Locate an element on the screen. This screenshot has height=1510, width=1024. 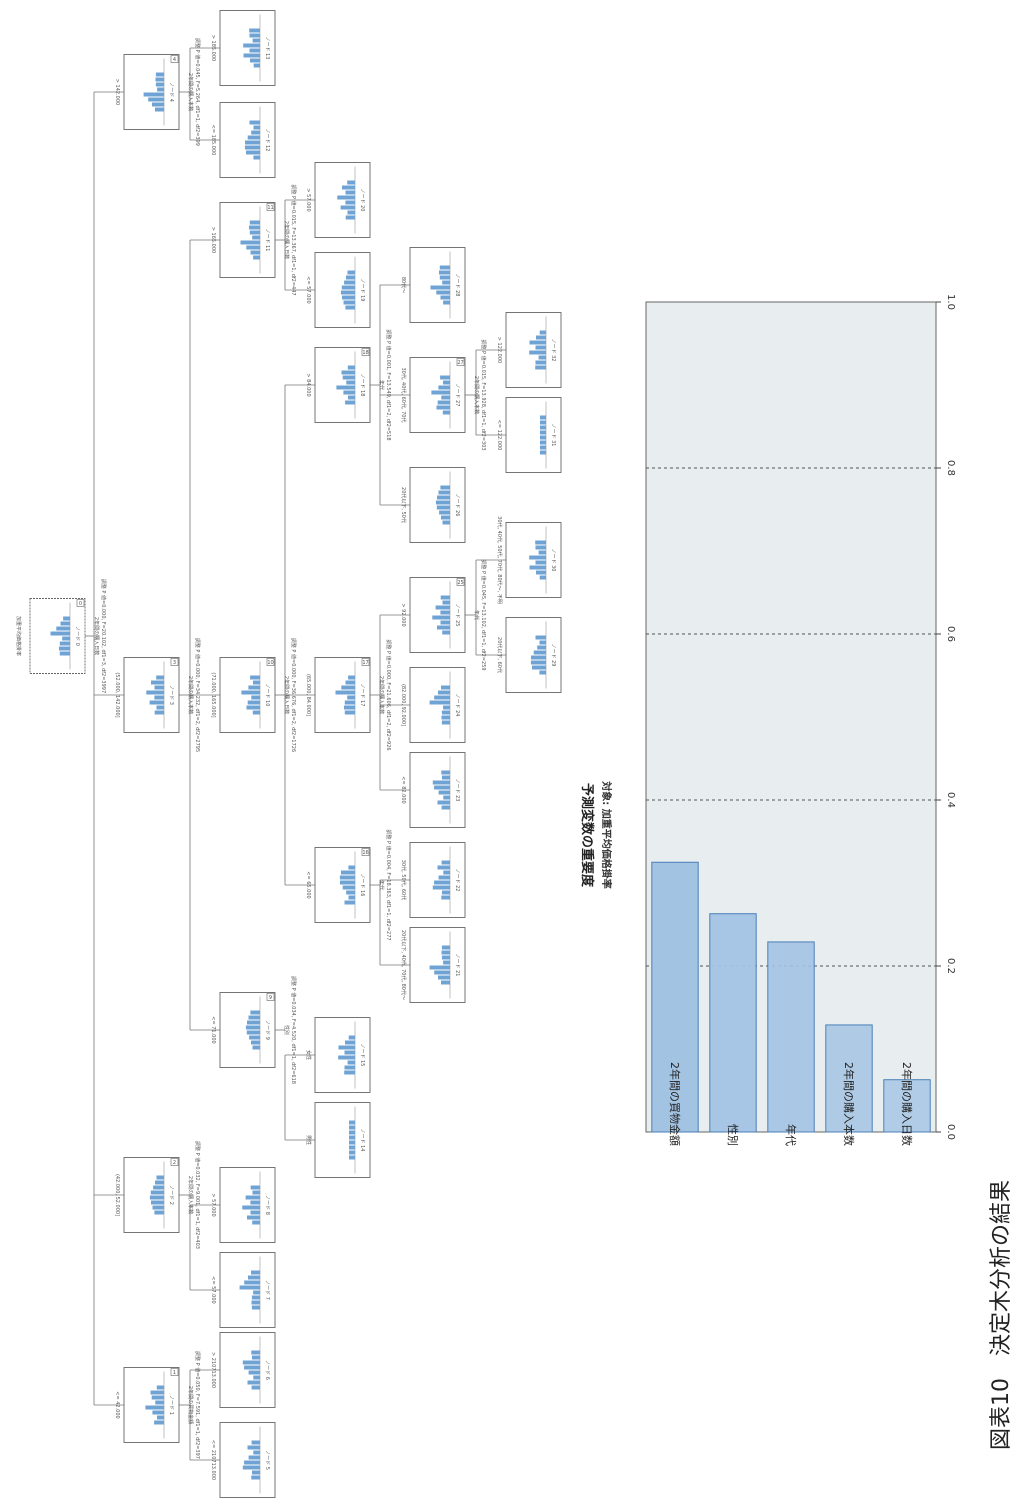
node-badge-text: 17 is located at coordinates (365, 663).